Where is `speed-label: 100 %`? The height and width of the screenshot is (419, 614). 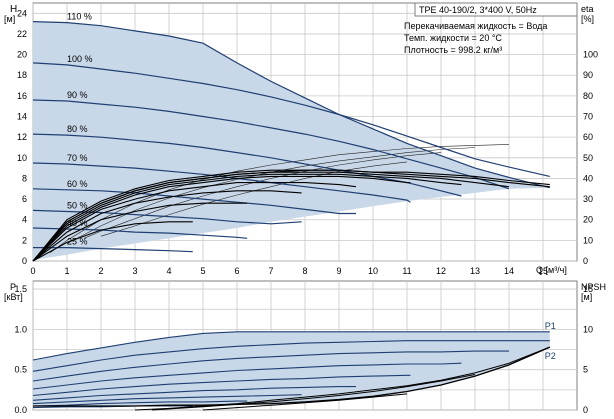
speed-label: 100 % is located at coordinates (80, 59).